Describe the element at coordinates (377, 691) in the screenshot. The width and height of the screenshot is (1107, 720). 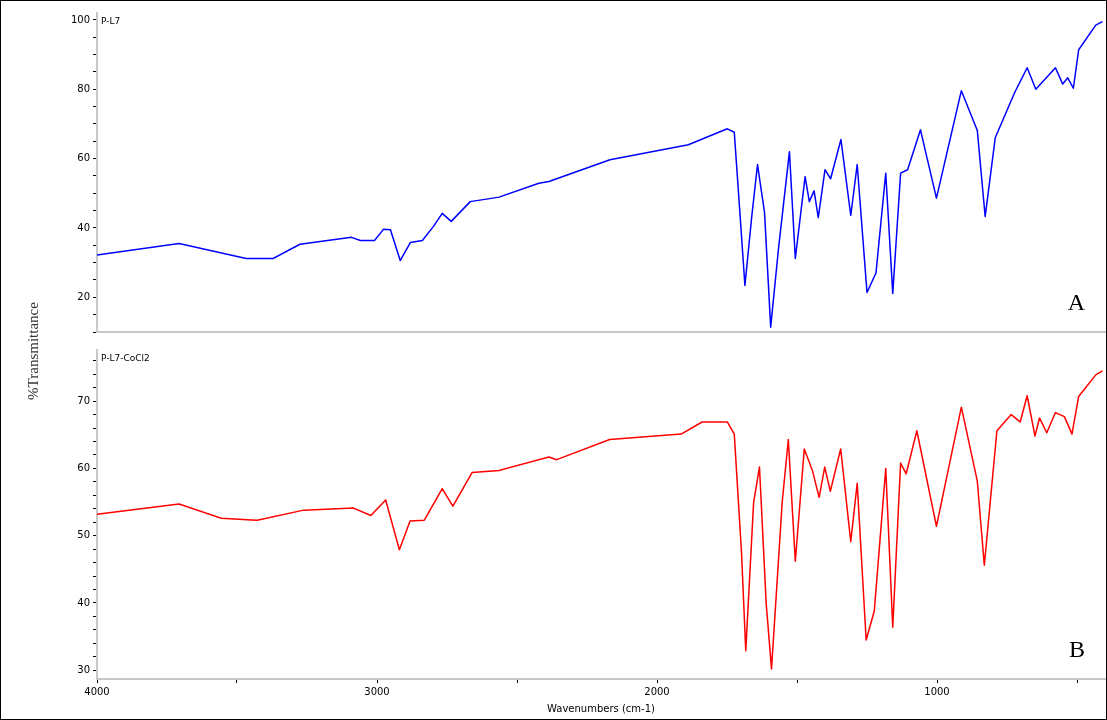
I see `x-tick-label: 3000` at that location.